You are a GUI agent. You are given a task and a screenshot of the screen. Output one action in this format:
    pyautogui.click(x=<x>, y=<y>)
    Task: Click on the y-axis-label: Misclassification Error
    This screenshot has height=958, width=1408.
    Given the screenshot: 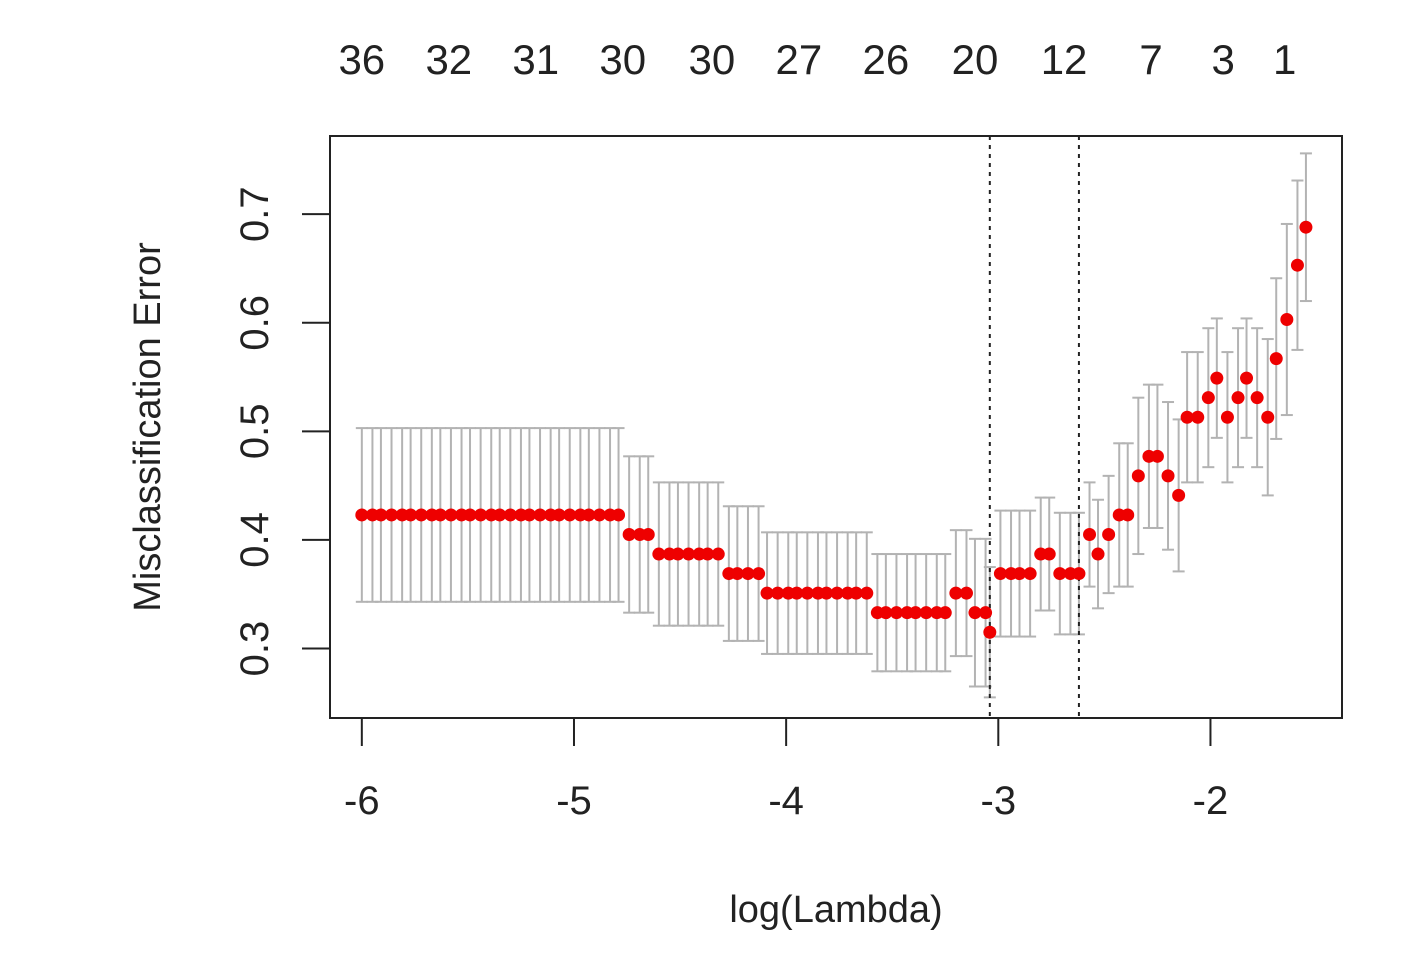 What is the action you would take?
    pyautogui.click(x=148, y=427)
    